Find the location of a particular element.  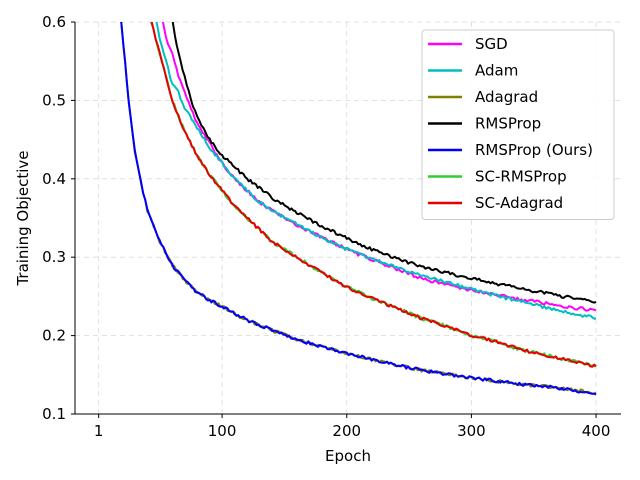

x-tick-label: 100 is located at coordinates (222, 431).